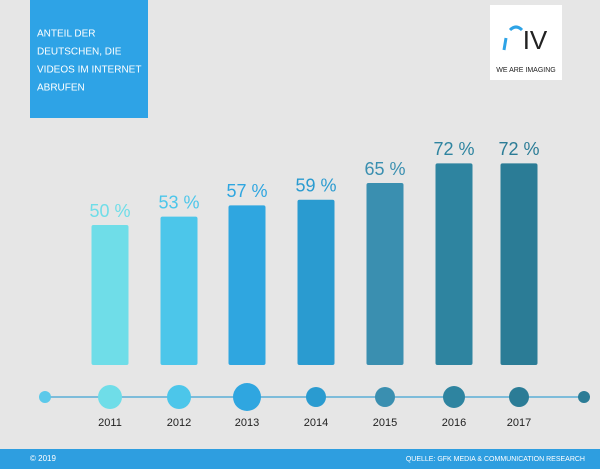  Describe the element at coordinates (384, 169) in the screenshot. I see `value-label: 65 %` at that location.